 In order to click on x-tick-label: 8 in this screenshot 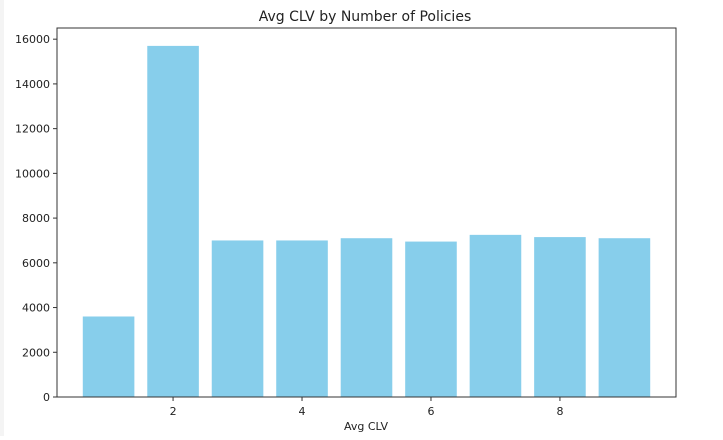, I will do `click(559, 411)`.